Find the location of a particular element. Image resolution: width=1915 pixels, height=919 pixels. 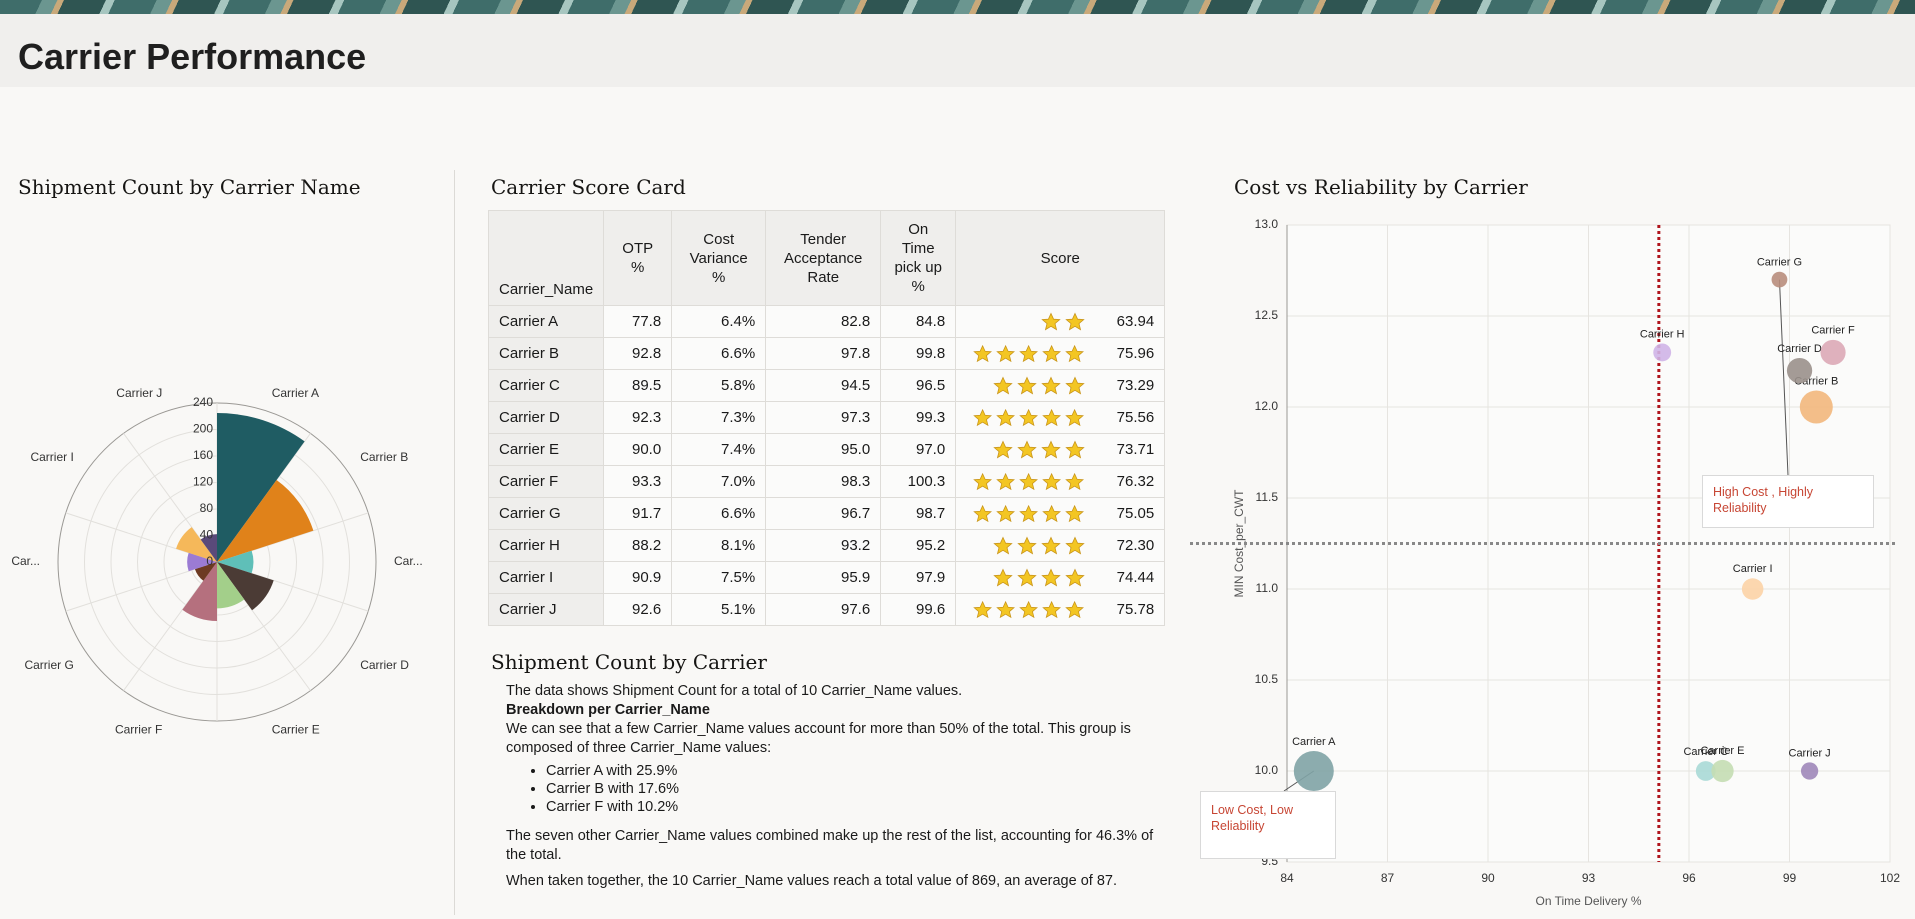

scorecard-title: Carrier Score Card is located at coordinates (588, 187).